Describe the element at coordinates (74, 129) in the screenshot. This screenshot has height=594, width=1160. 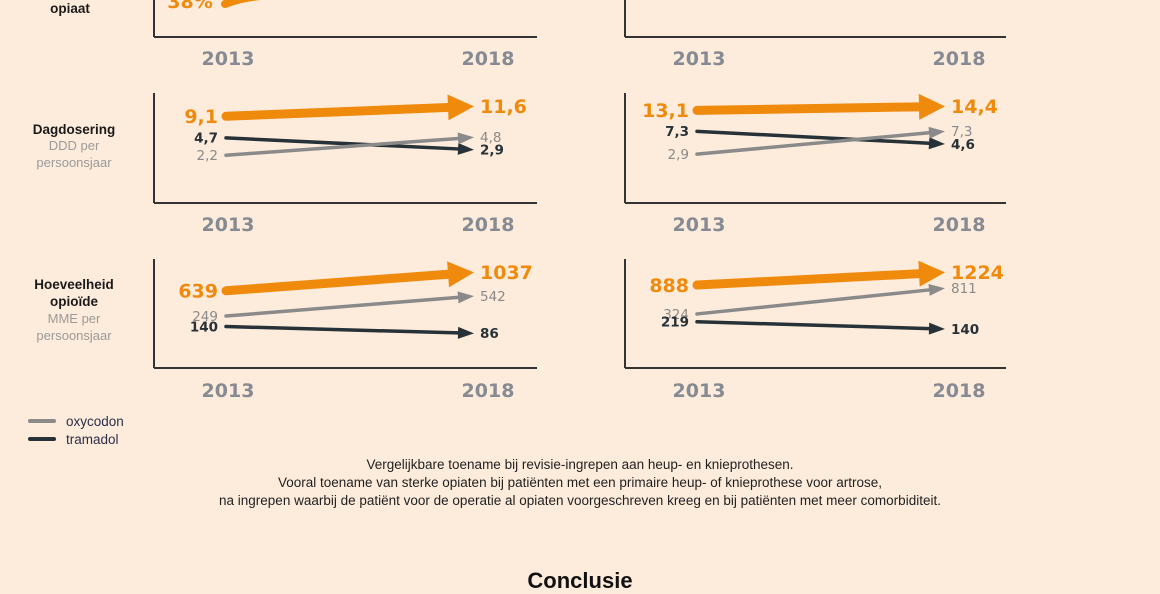
I see `row-label-title: Dagdosering` at that location.